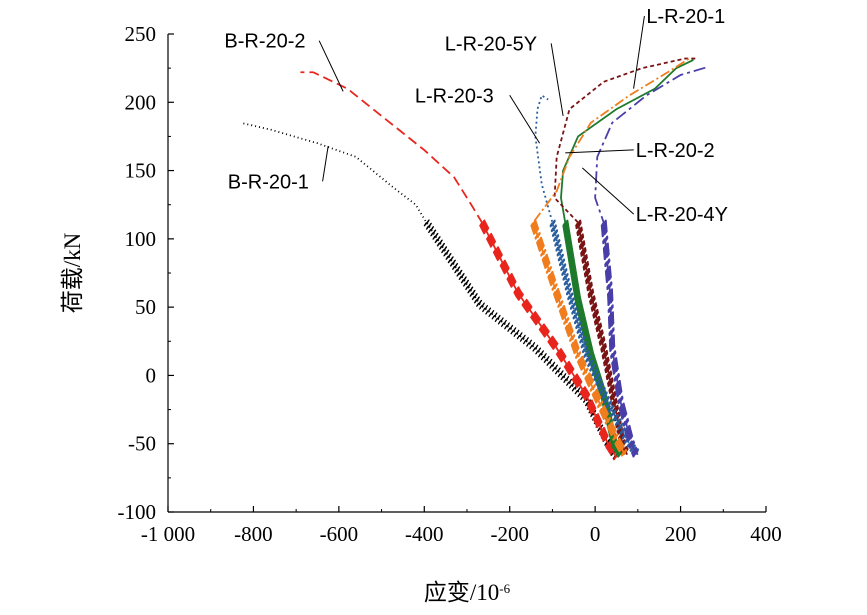  I want to click on annotation-label: L-R-20-2, so click(675, 151).